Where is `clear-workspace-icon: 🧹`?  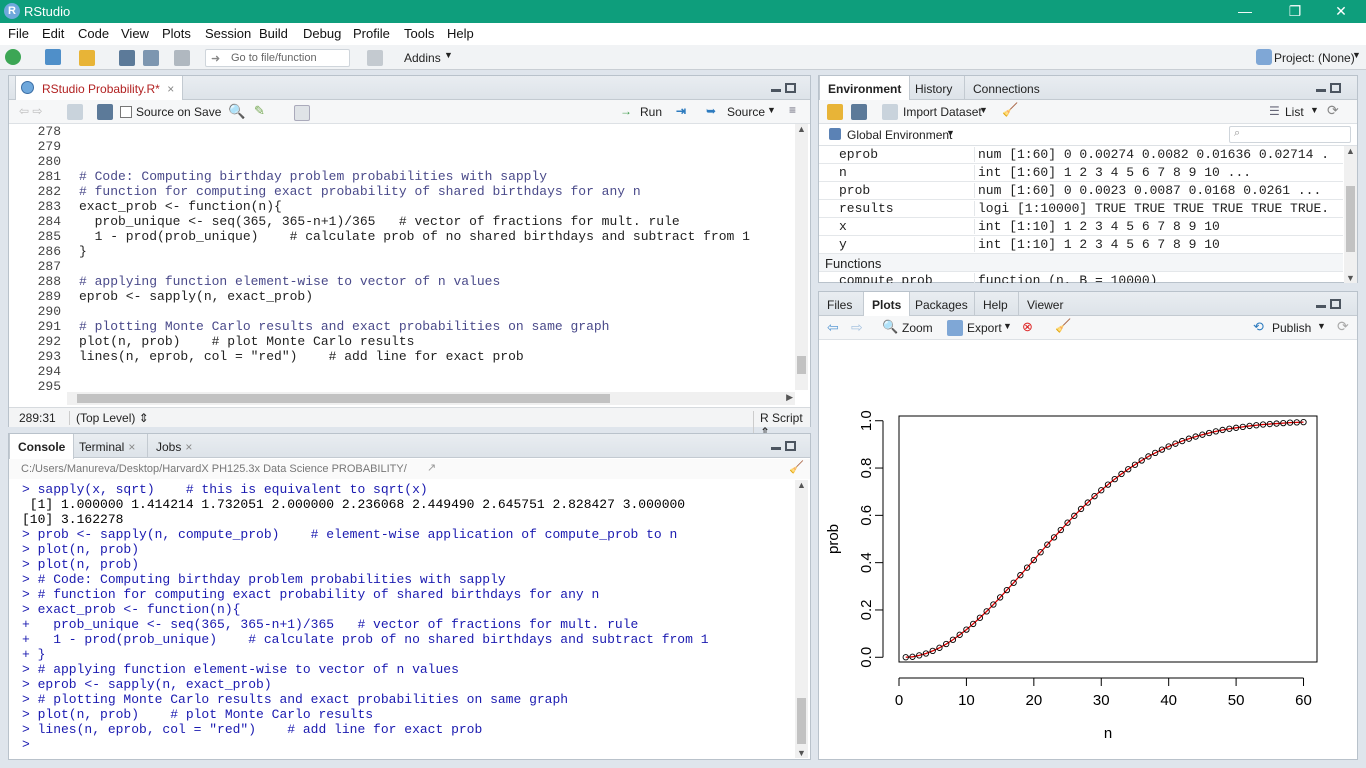 clear-workspace-icon: 🧹 is located at coordinates (1010, 109).